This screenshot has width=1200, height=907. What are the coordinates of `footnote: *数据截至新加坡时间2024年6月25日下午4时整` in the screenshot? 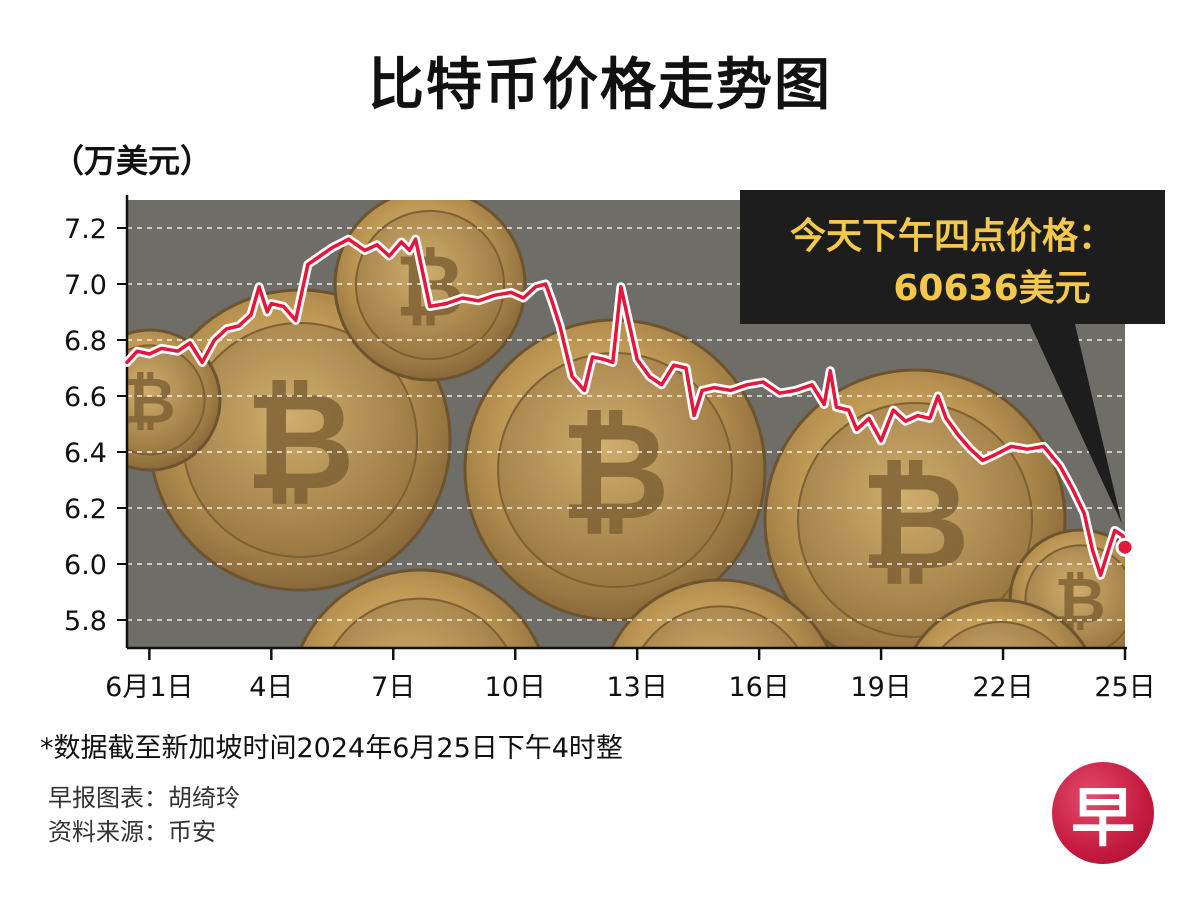 It's located at (331, 748).